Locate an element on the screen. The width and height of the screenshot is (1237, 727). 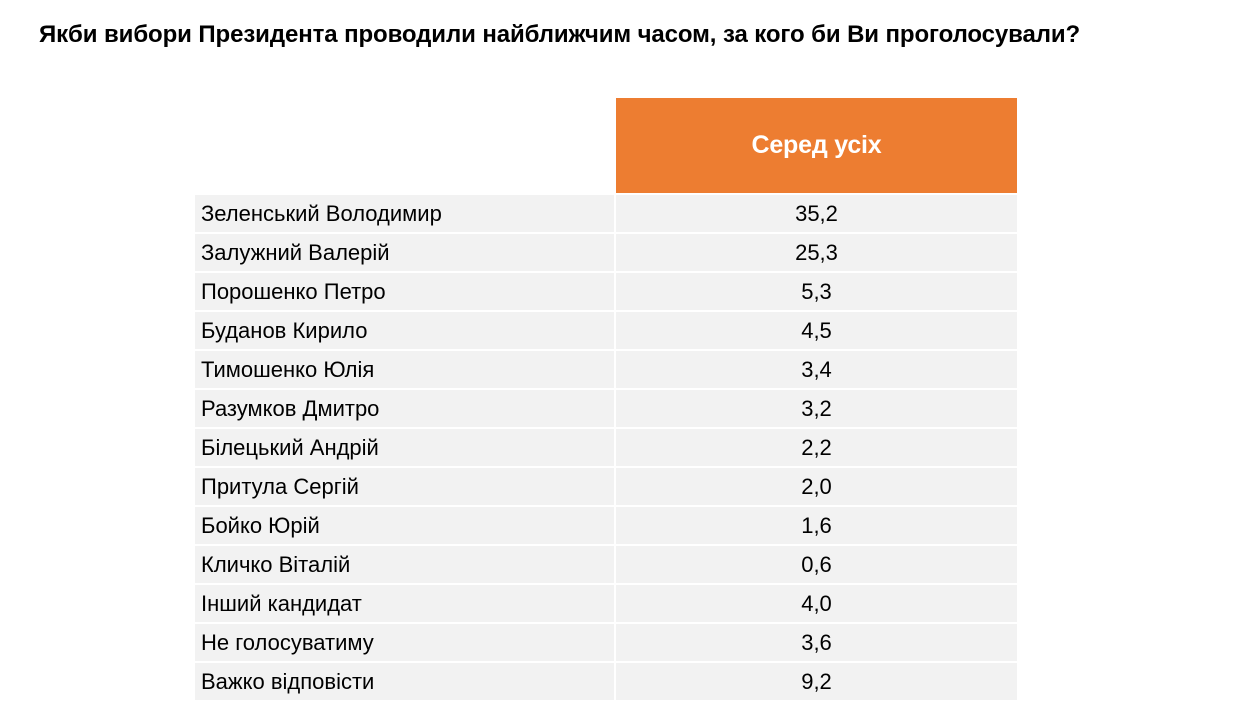
candidate-name: Порошенко Петро is located at coordinates (404, 291).